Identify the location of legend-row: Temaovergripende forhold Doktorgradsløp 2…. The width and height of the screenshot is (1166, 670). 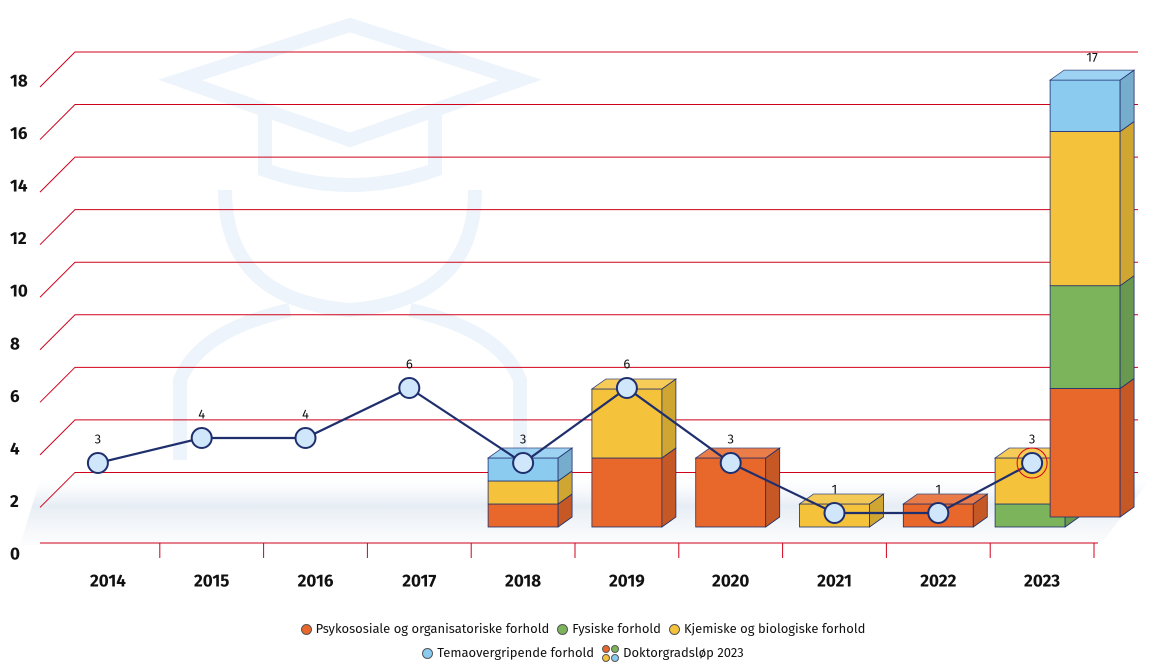
(583, 653).